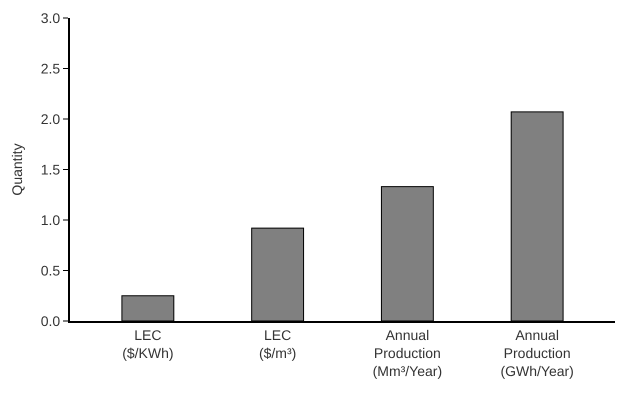 The width and height of the screenshot is (625, 409). I want to click on y-tick-label: 1.5, so click(50, 169).